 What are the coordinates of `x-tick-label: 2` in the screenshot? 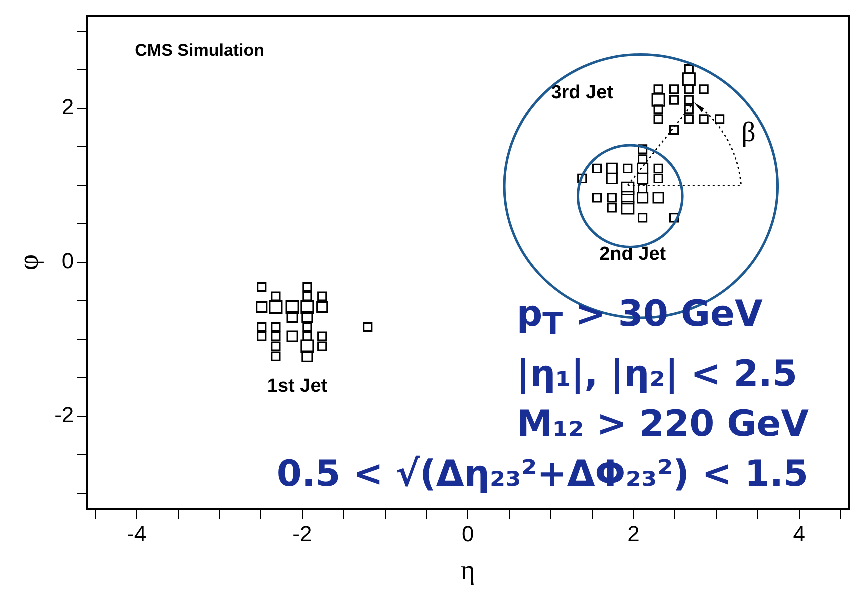 It's located at (634, 533).